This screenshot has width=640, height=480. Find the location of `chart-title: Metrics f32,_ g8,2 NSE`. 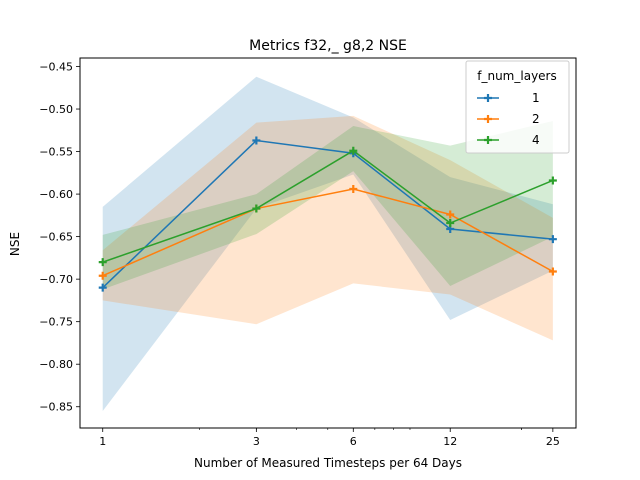

chart-title: Metrics f32,_ g8,2 NSE is located at coordinates (328, 46).